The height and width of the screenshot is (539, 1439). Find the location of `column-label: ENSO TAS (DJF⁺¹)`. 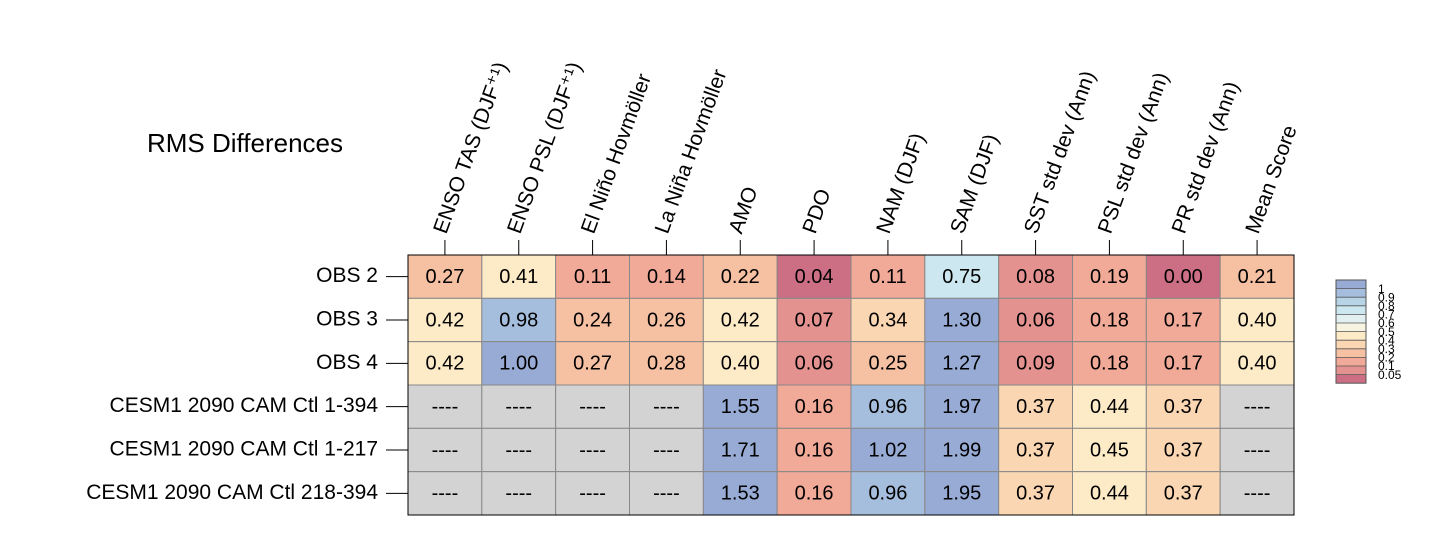

column-label: ENSO TAS (DJF⁺¹) is located at coordinates (470, 148).